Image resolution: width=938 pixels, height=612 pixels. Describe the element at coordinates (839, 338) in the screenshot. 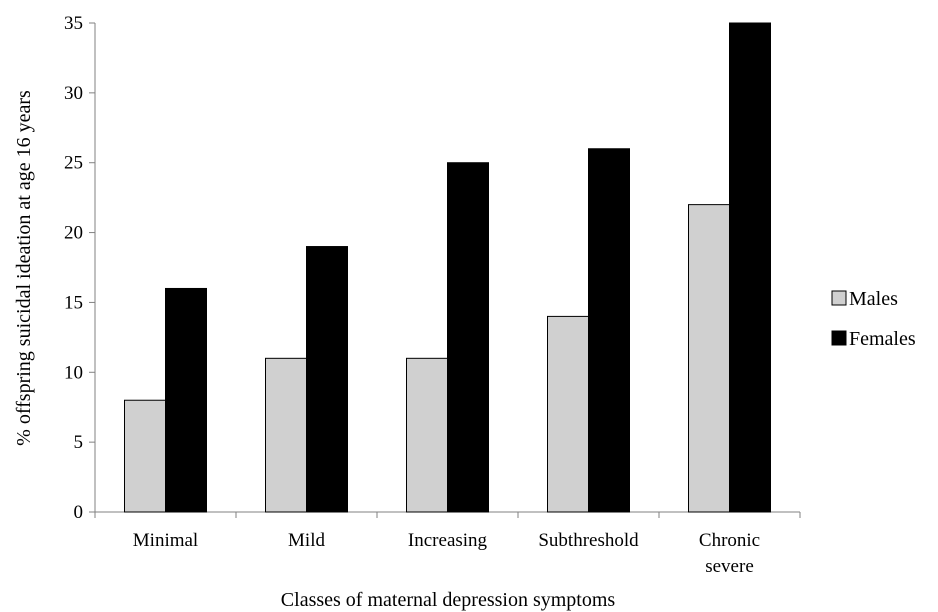

I see `legend-swatch-females` at that location.